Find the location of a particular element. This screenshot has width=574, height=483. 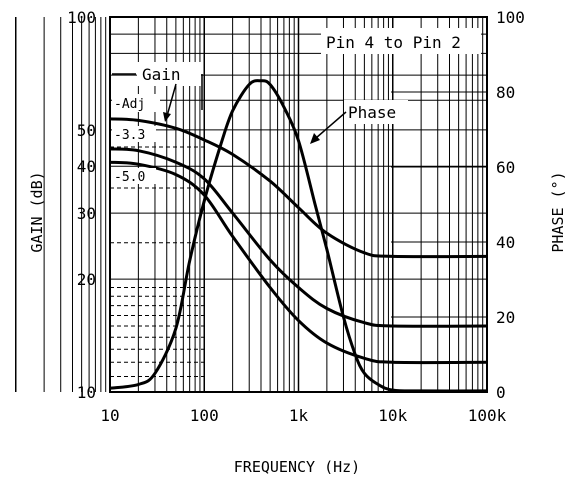

x-tick-label: 10k is located at coordinates (392, 415).